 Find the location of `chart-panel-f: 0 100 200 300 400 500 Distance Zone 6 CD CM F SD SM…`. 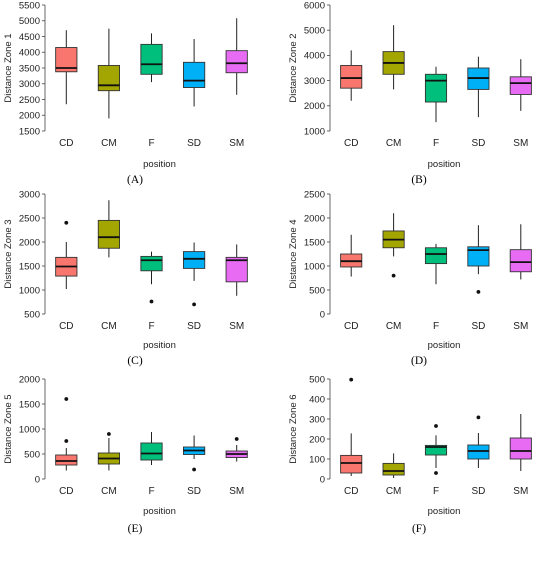

chart-panel-f: 0 100 200 300 400 500 Distance Zone 6 CD CM F SD SM… is located at coordinates (410, 454).